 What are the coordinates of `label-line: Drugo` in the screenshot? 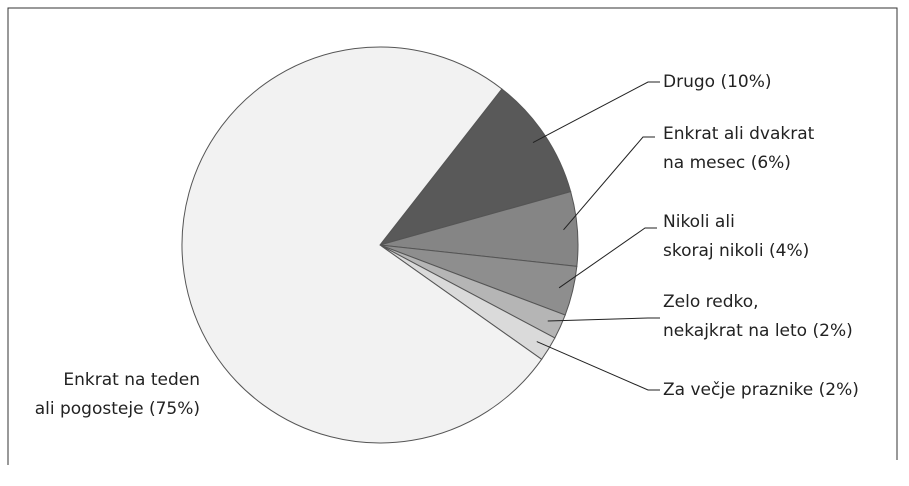 It's located at (691, 82).